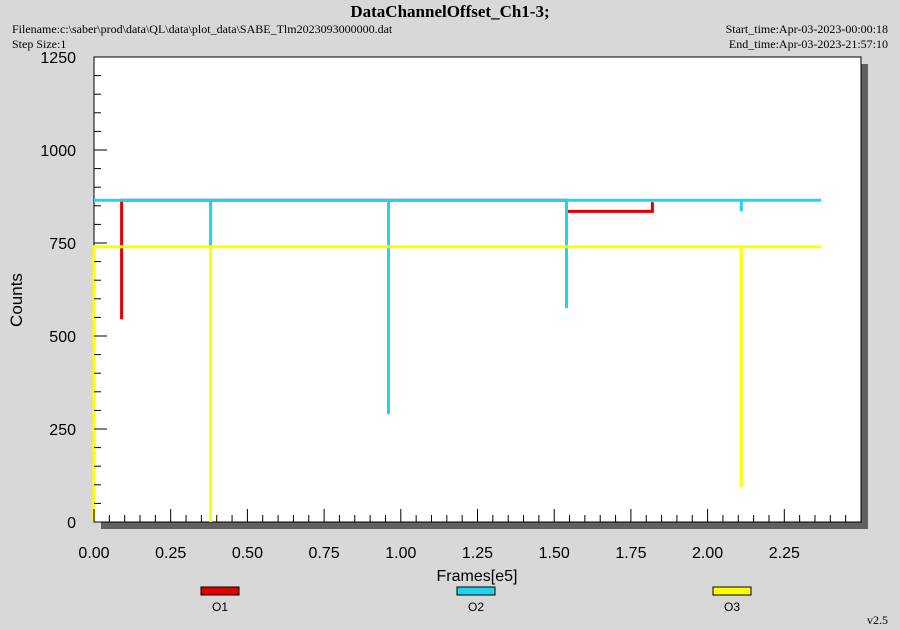  What do you see at coordinates (732, 607) in the screenshot?
I see `legend-label-o3: O3` at bounding box center [732, 607].